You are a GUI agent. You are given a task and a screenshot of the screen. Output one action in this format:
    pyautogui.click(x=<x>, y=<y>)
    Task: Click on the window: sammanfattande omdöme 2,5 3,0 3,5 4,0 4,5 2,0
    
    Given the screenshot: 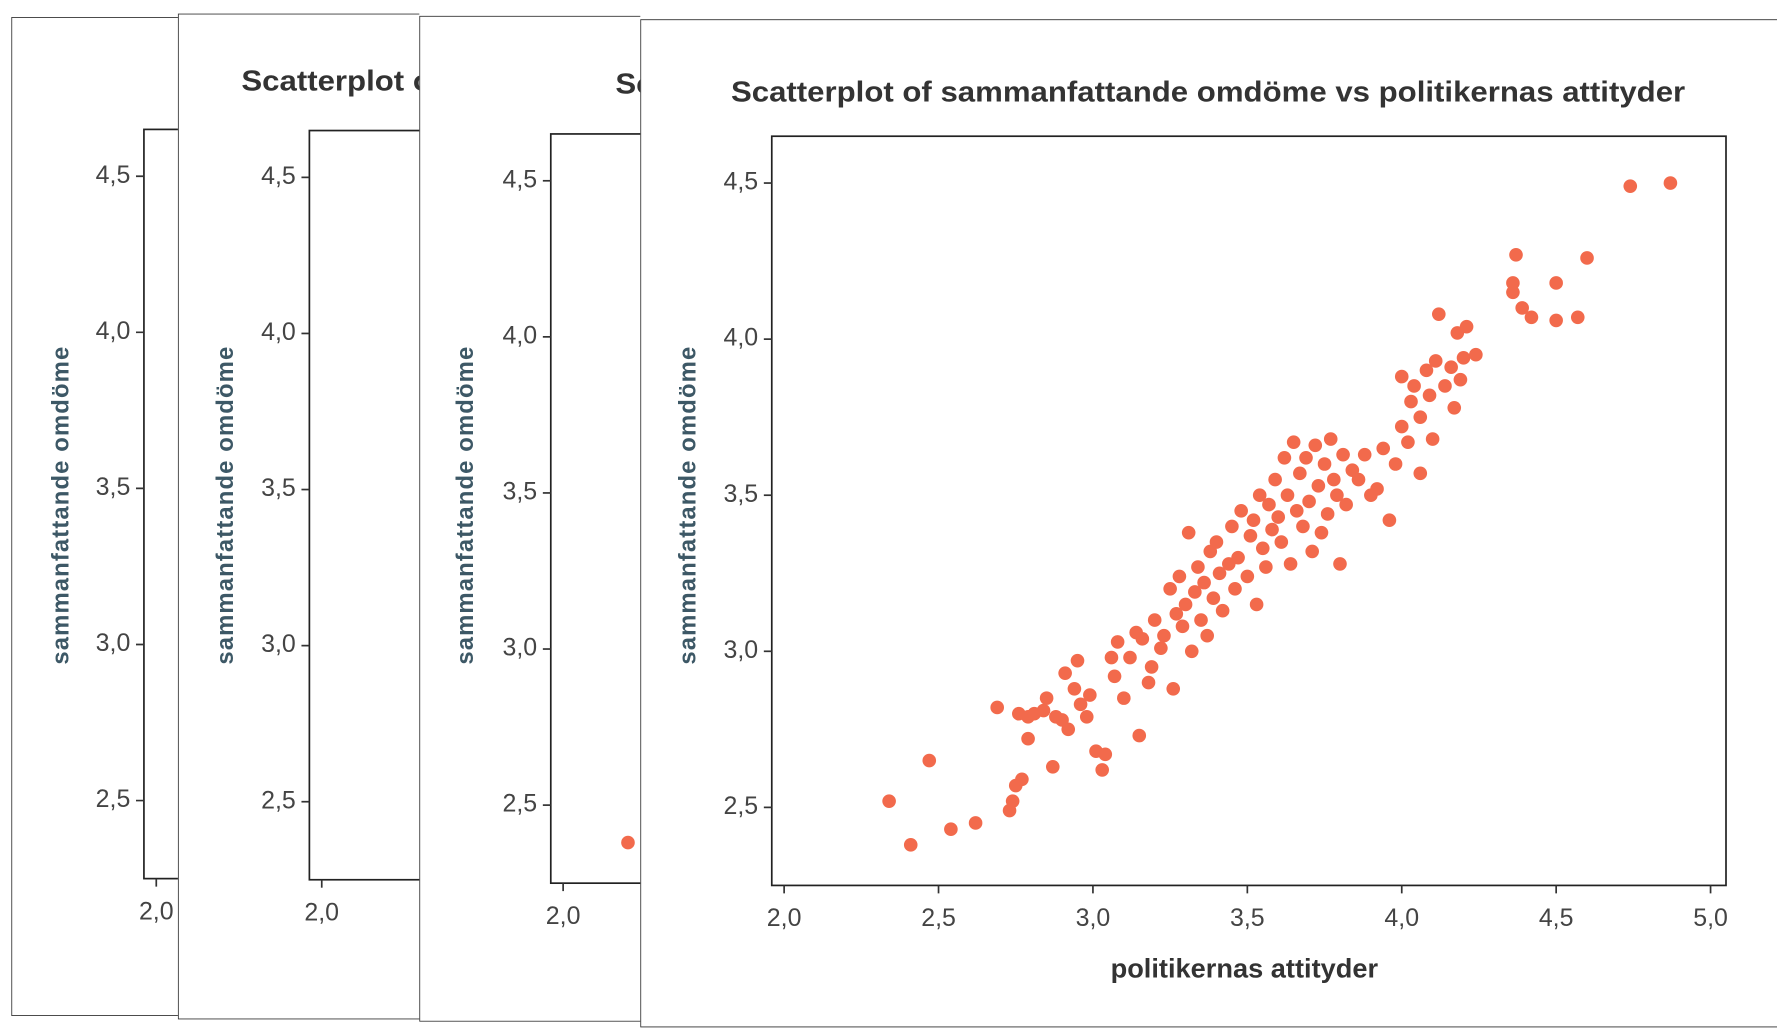 What is the action you would take?
    pyautogui.click(x=94, y=516)
    